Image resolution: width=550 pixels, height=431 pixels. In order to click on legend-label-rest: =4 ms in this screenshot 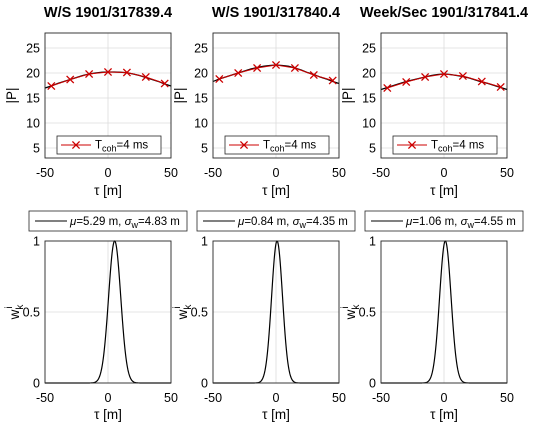, I will do `click(301, 146)`.